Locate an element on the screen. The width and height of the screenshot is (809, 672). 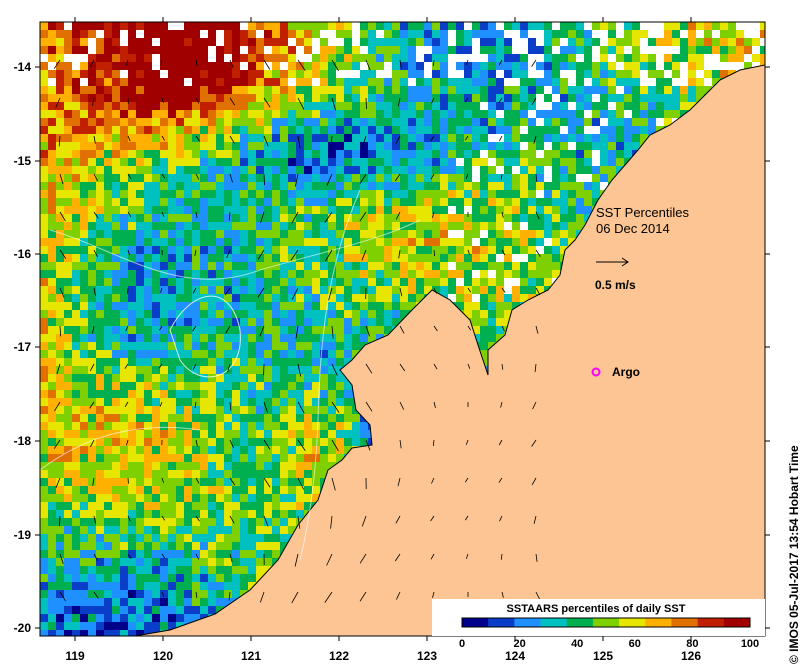
credit-text: © IMOS 05-Jul-2017 13:54 Hobart Time is located at coordinates (794, 554).